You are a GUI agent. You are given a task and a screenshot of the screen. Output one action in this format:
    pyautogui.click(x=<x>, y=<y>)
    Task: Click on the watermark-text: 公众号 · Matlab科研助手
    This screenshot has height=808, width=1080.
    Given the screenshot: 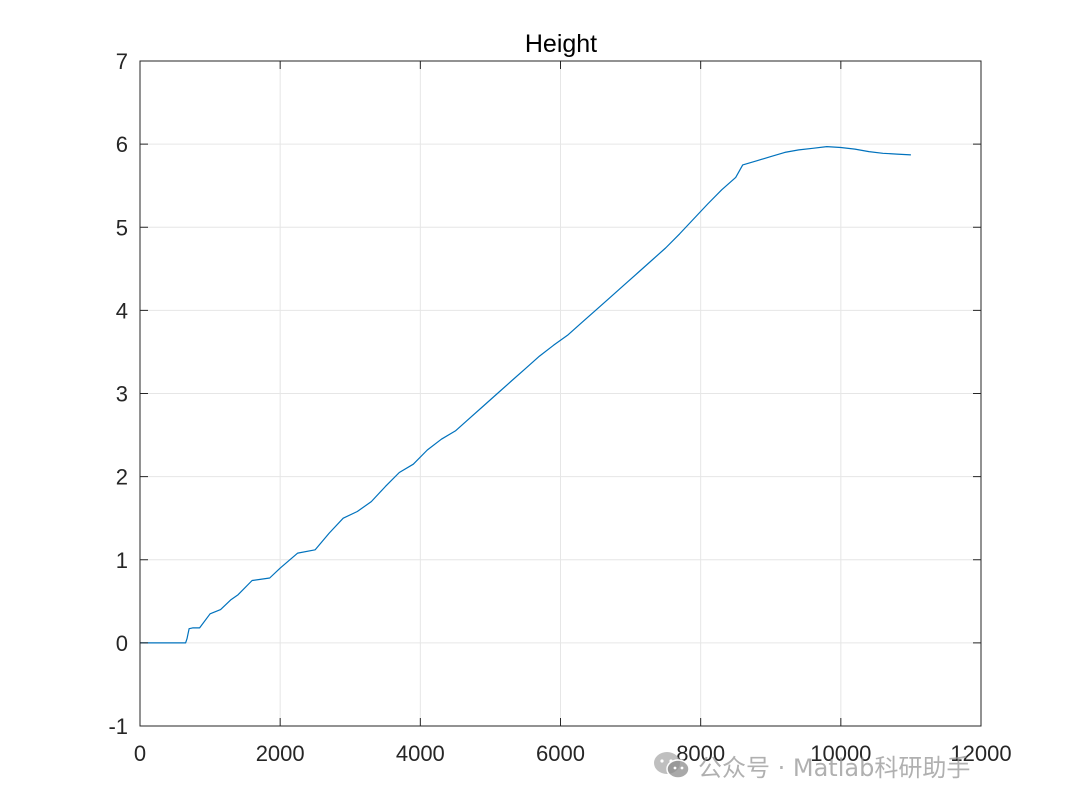 What is the action you would take?
    pyautogui.click(x=834, y=768)
    